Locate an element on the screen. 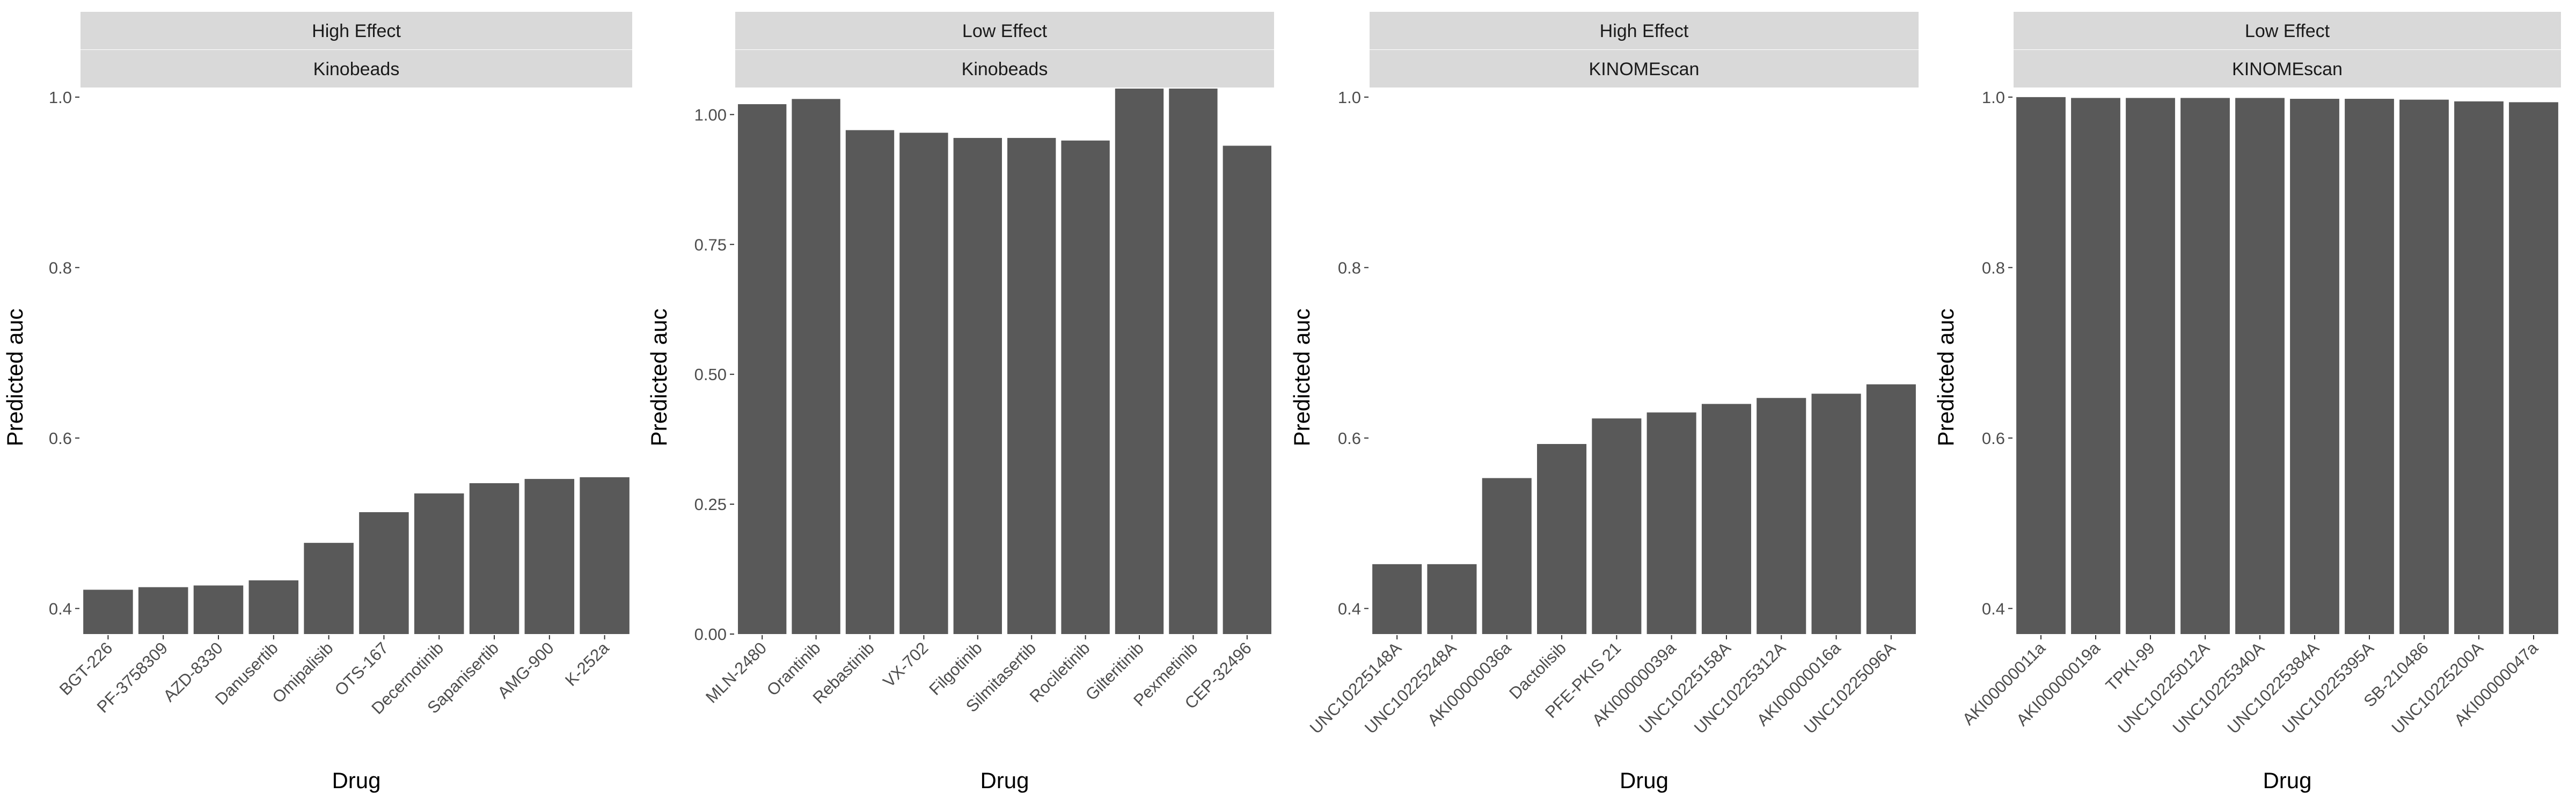  x-tick-label: UNC10225012A is located at coordinates (2164, 688).